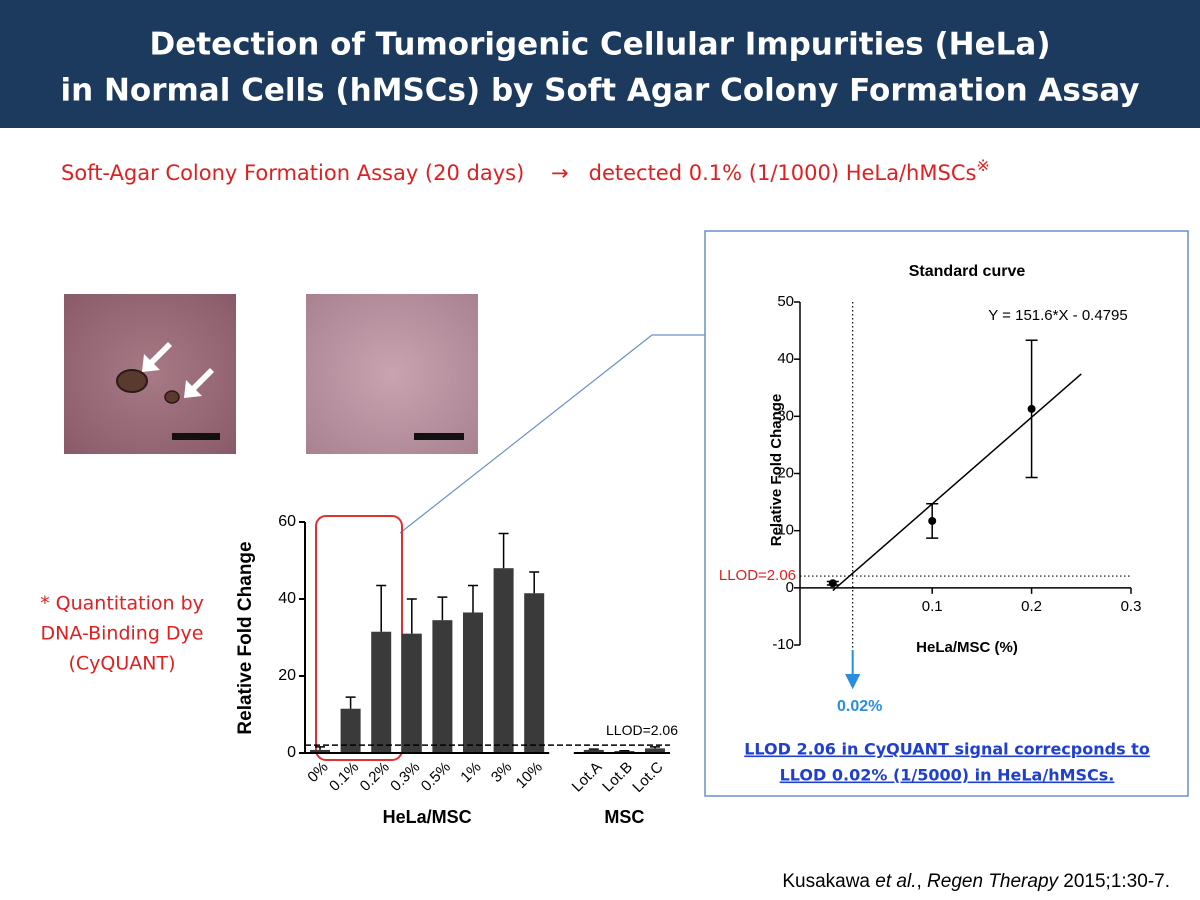 This screenshot has width=1200, height=900. What do you see at coordinates (982, 165) in the screenshot?
I see `subtitle-mark: ※` at bounding box center [982, 165].